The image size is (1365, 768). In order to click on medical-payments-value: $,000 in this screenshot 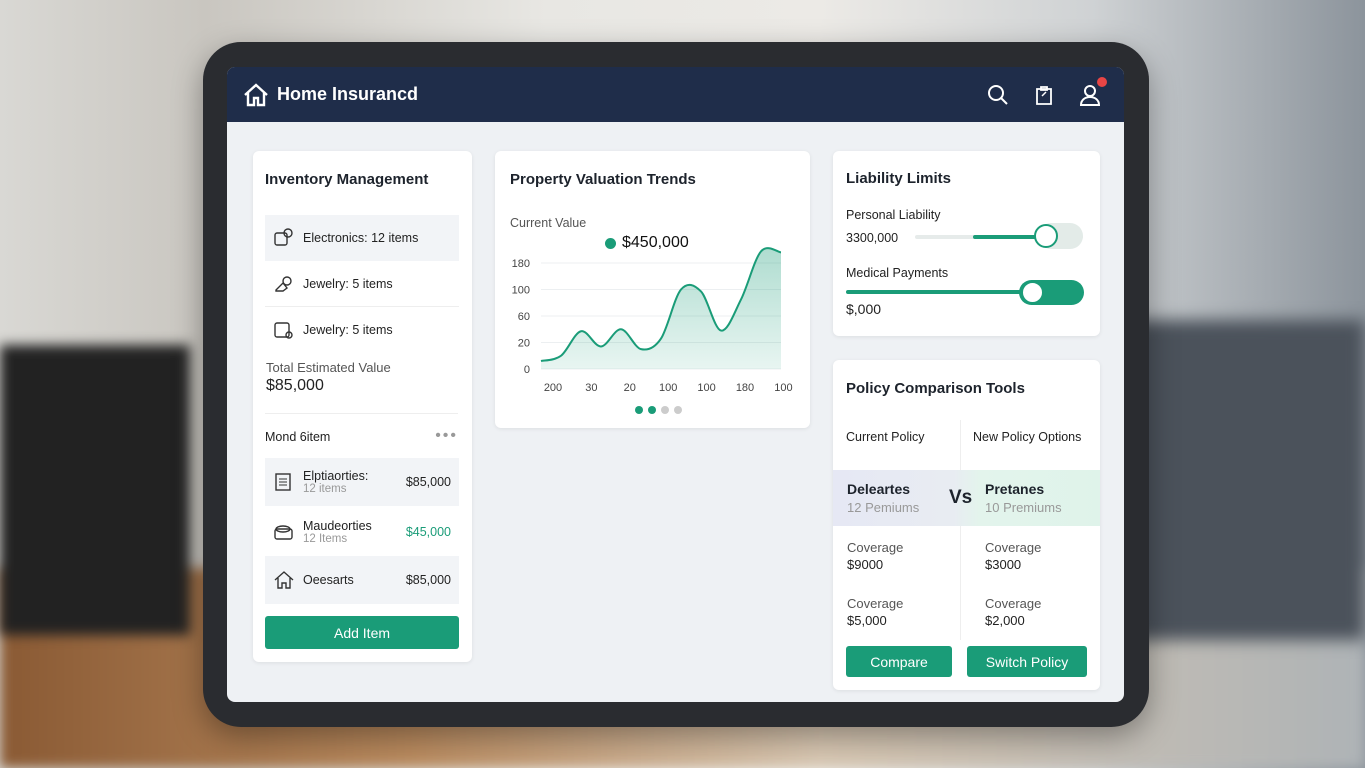, I will do `click(864, 309)`.